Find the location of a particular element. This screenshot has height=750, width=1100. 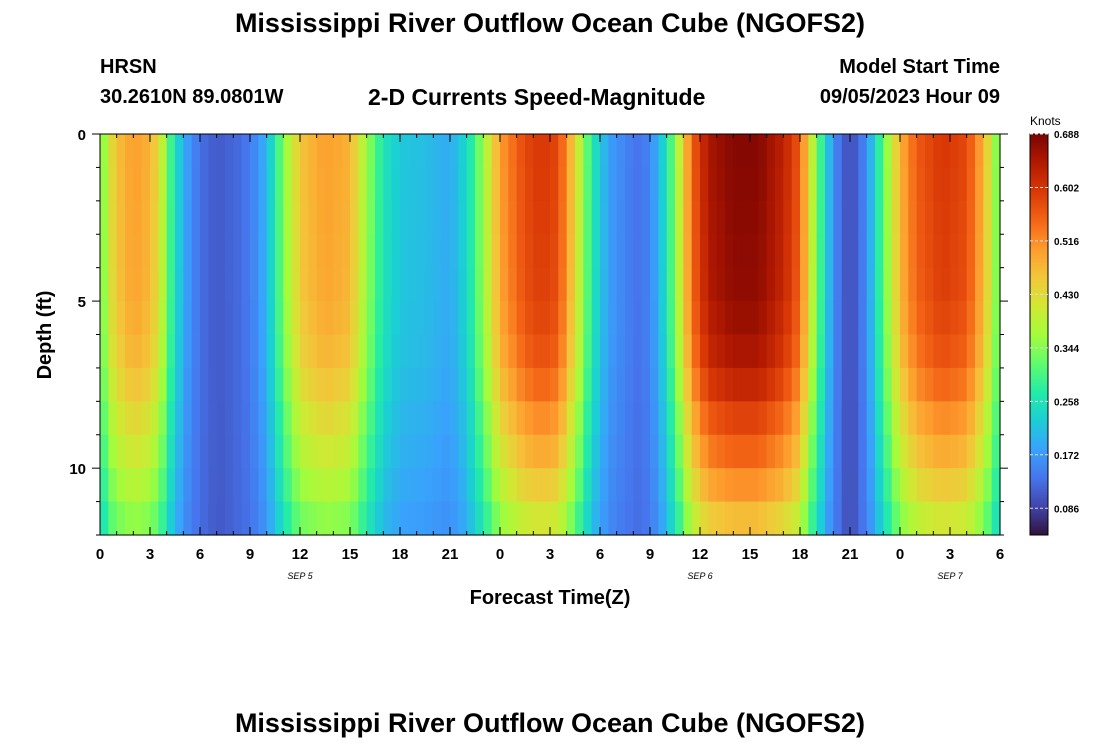

x-tick-label: 12 is located at coordinates (700, 554).